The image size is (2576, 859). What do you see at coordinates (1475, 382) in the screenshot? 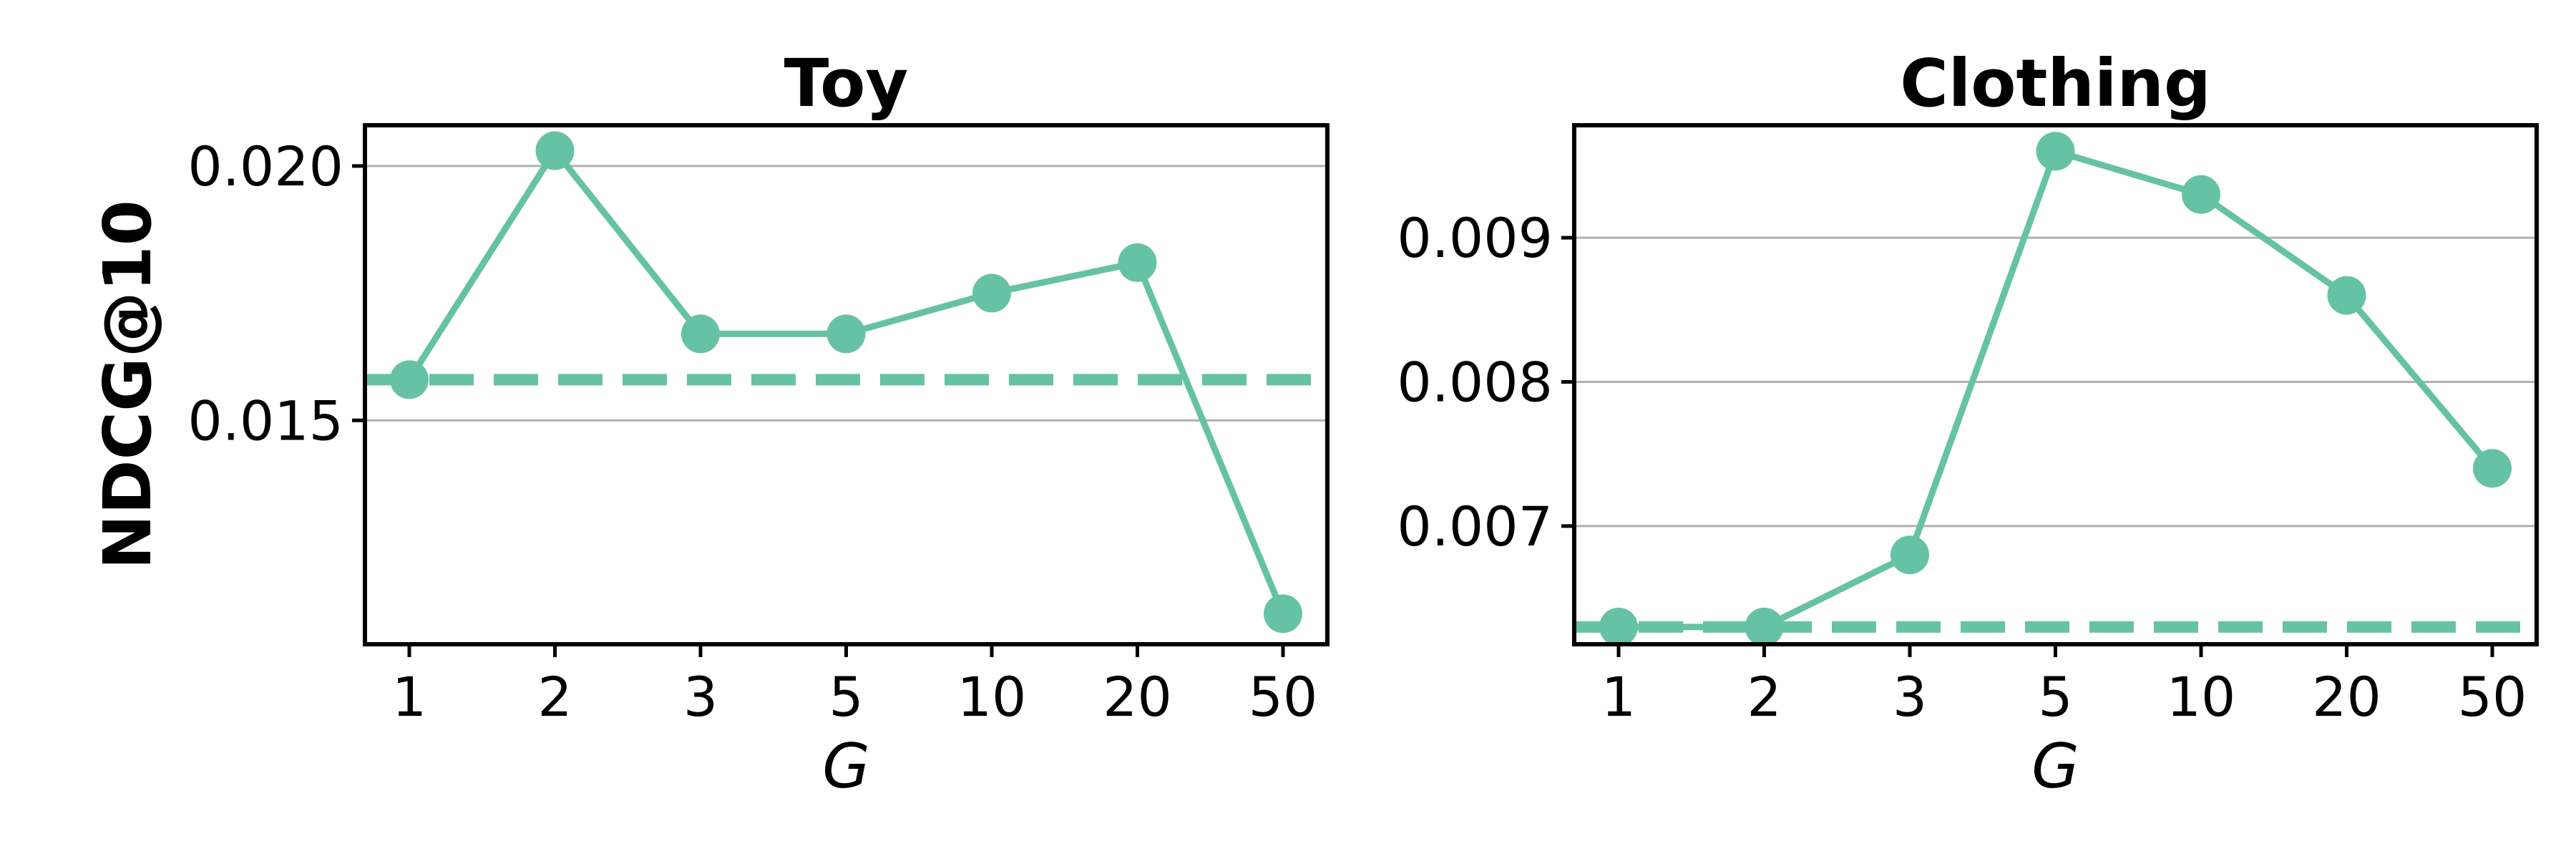
I see `y-tick-label: 0.008` at bounding box center [1475, 382].